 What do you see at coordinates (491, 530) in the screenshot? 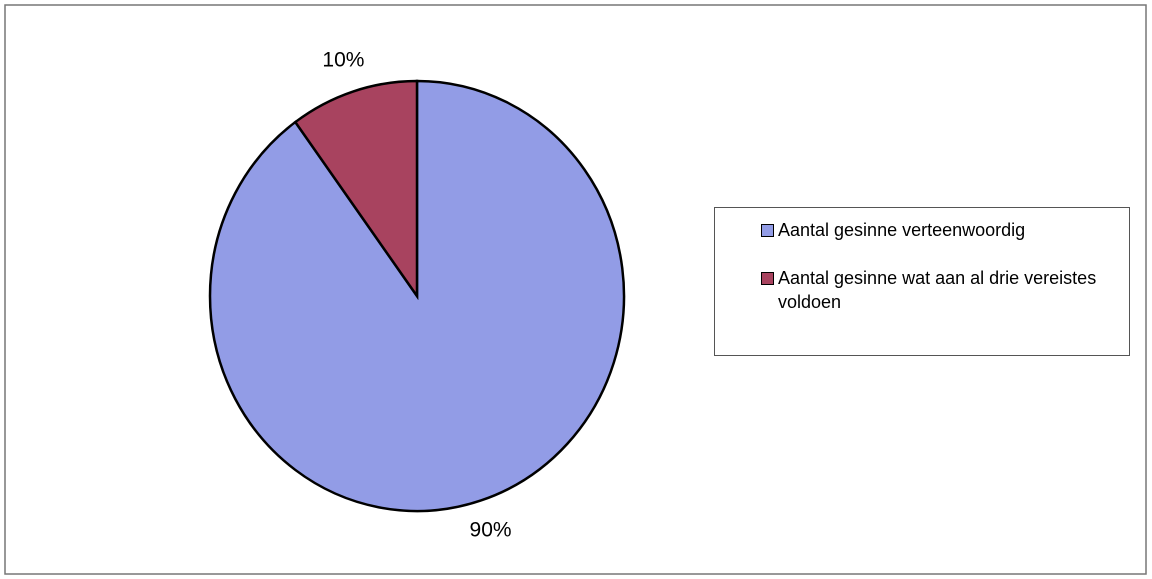
I see `data-label: 90%` at bounding box center [491, 530].